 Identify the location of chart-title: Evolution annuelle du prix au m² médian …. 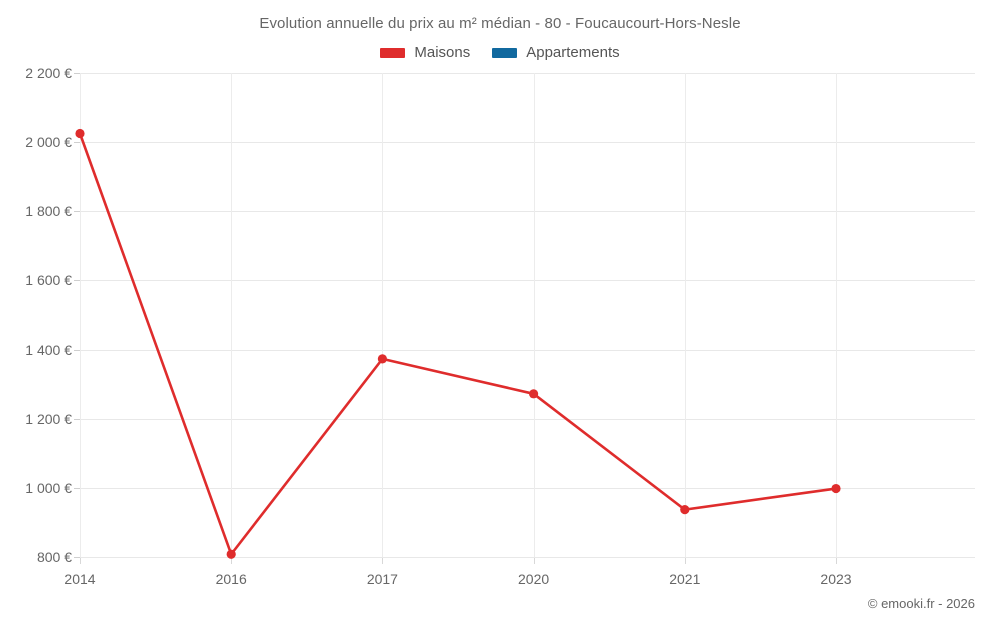
(500, 23).